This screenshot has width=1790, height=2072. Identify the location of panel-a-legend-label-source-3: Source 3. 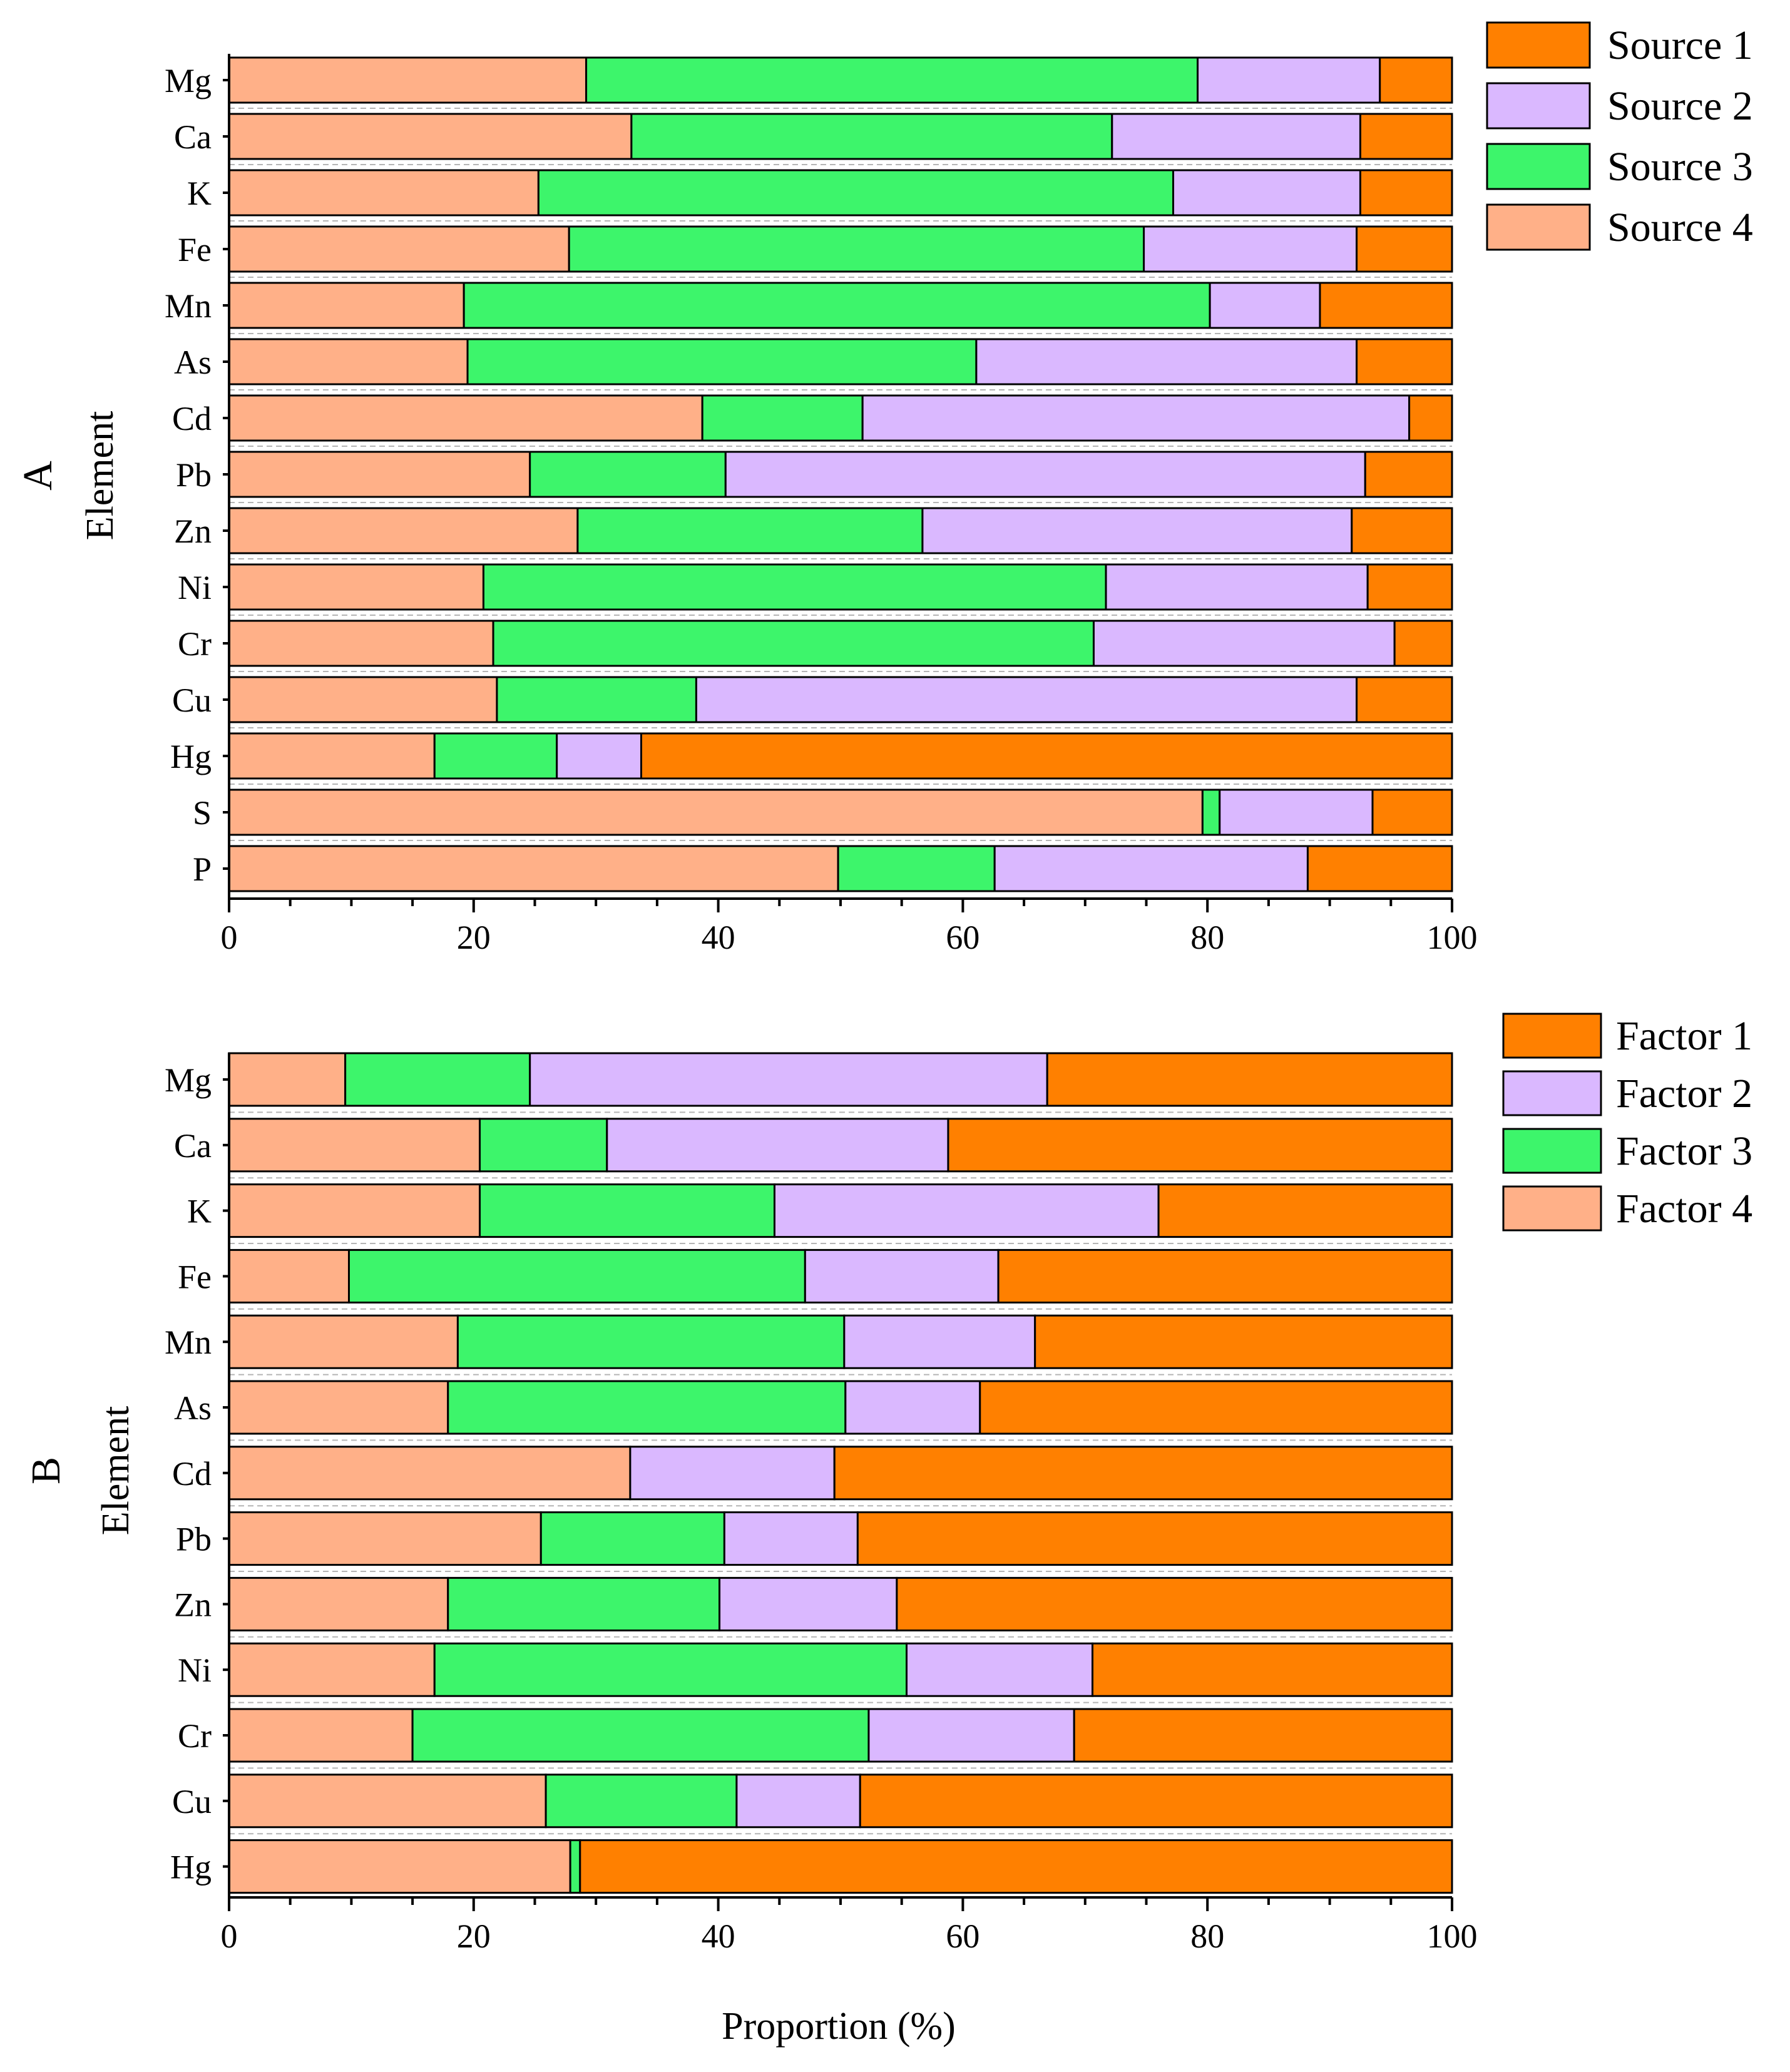
(1680, 167).